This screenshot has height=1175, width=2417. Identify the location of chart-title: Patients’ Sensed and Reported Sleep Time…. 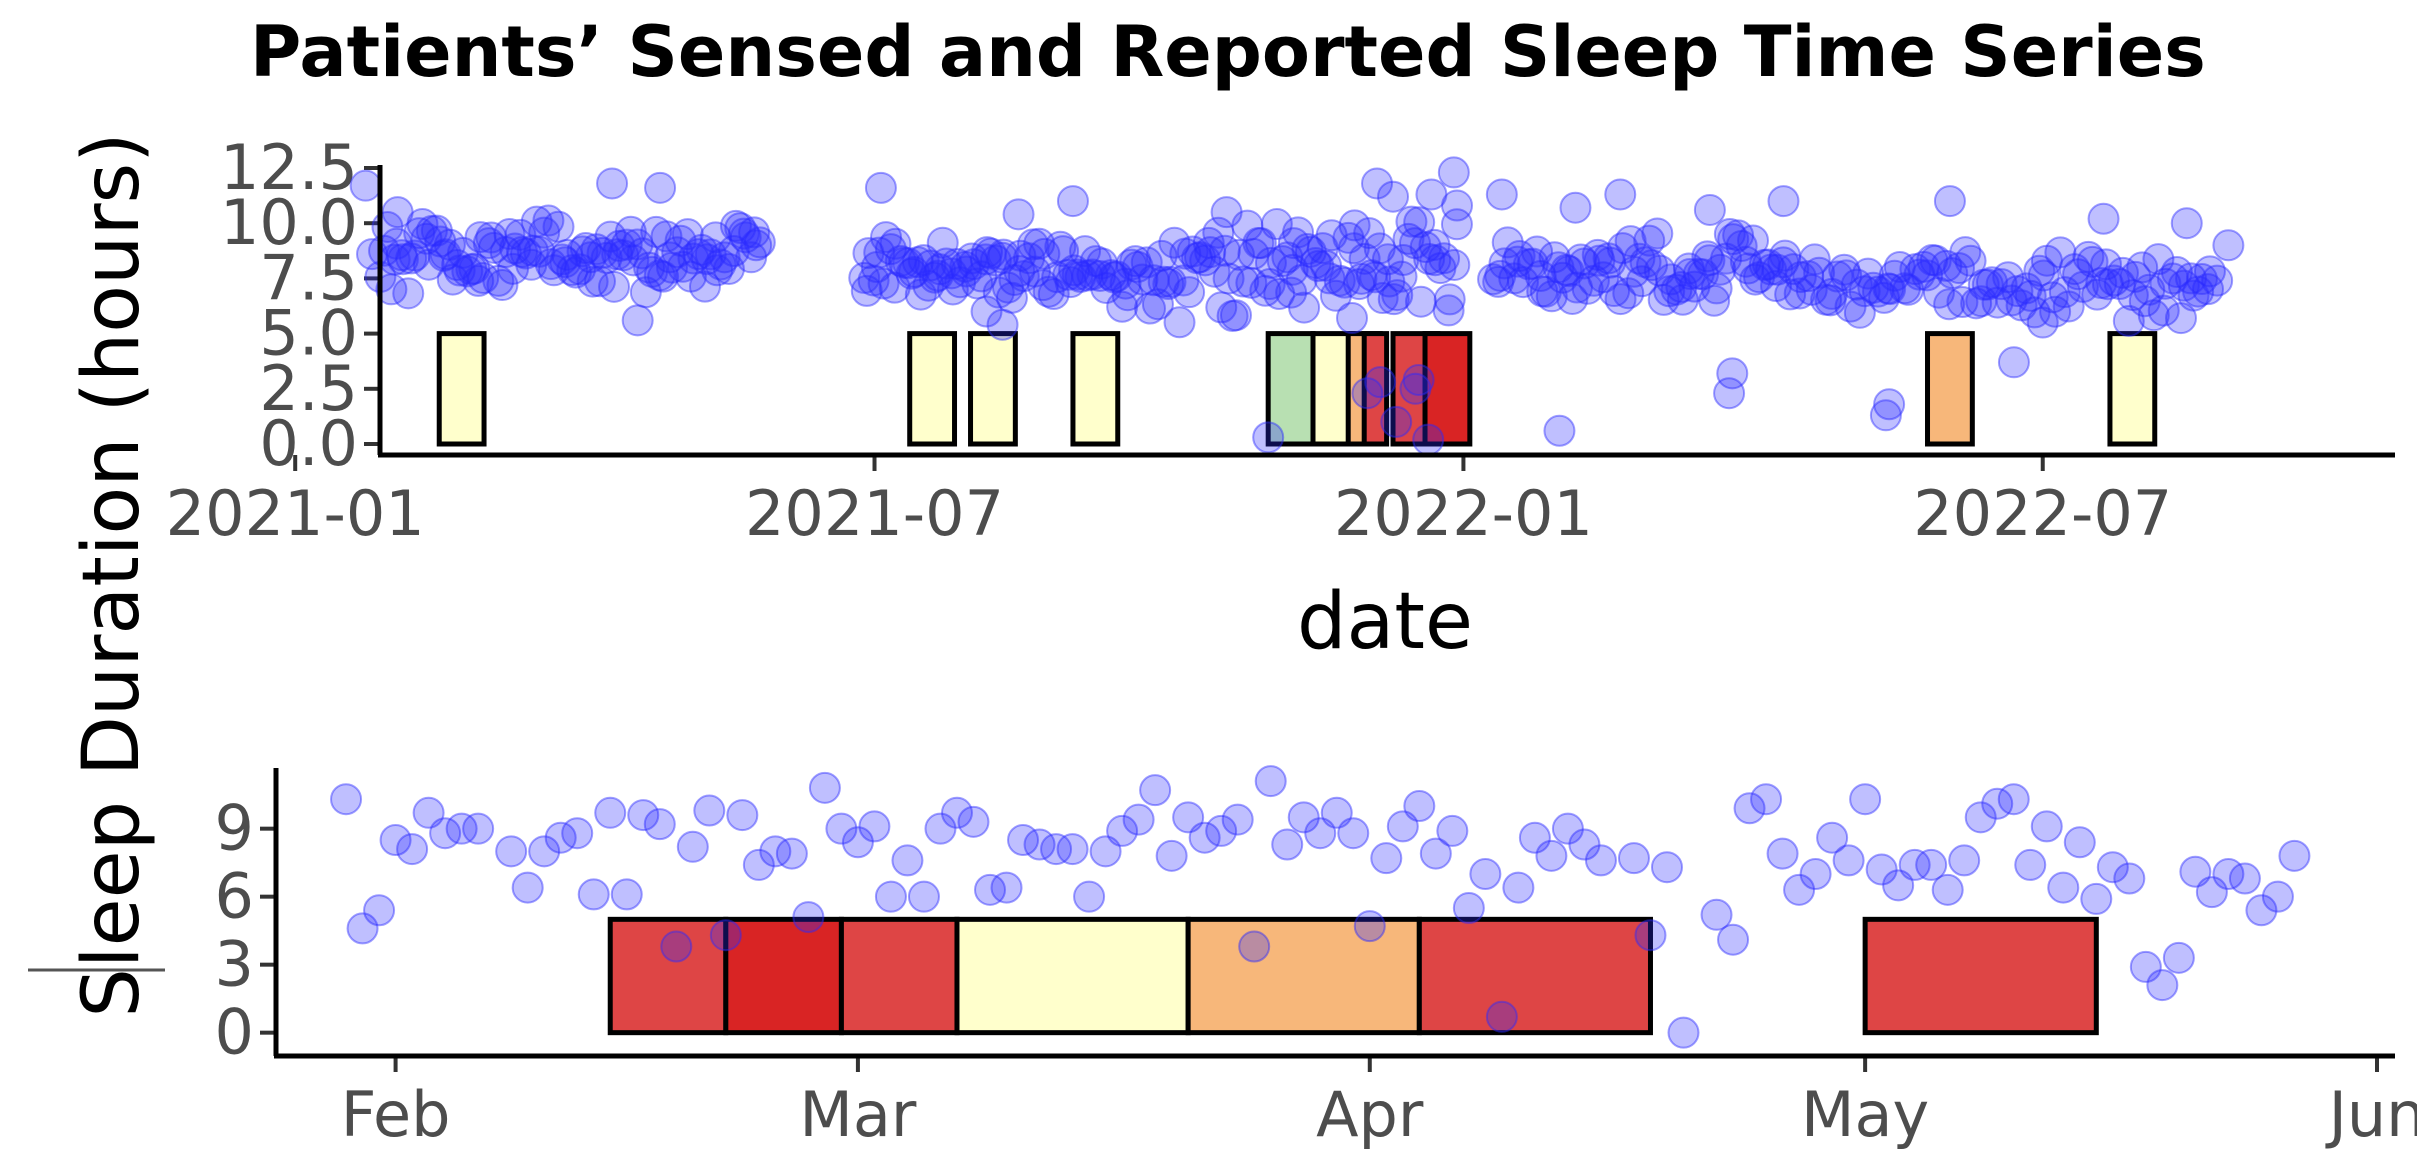
(1228, 52).